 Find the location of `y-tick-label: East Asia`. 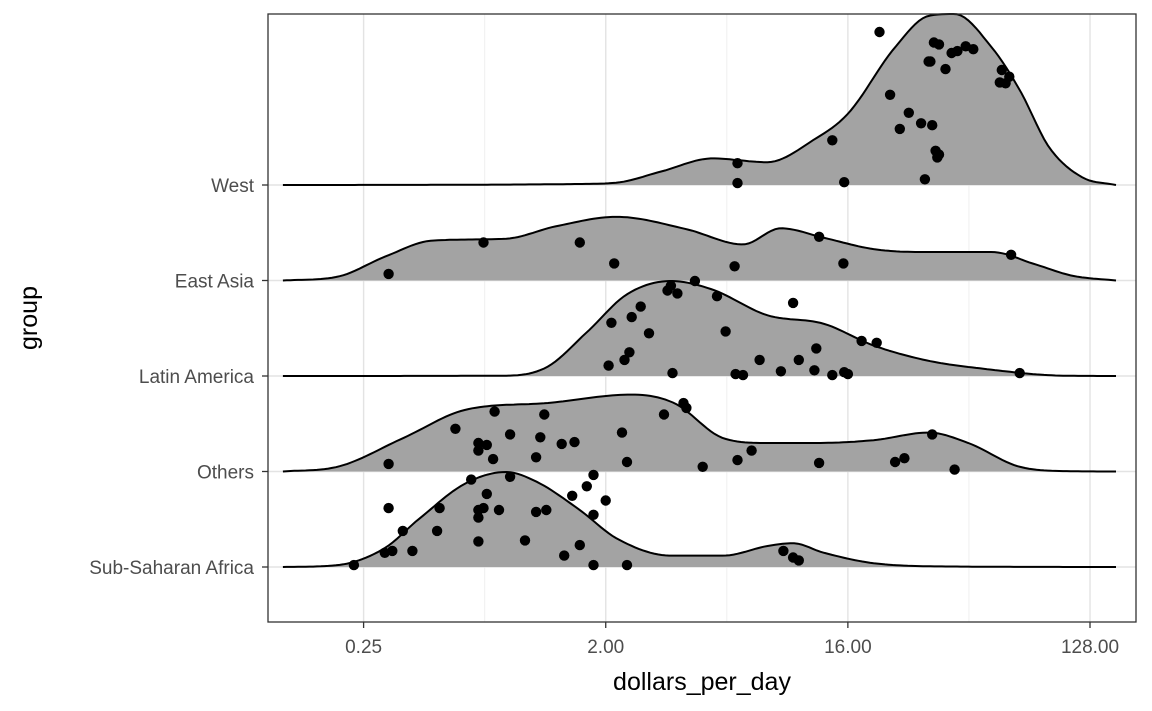

y-tick-label: East Asia is located at coordinates (215, 282).